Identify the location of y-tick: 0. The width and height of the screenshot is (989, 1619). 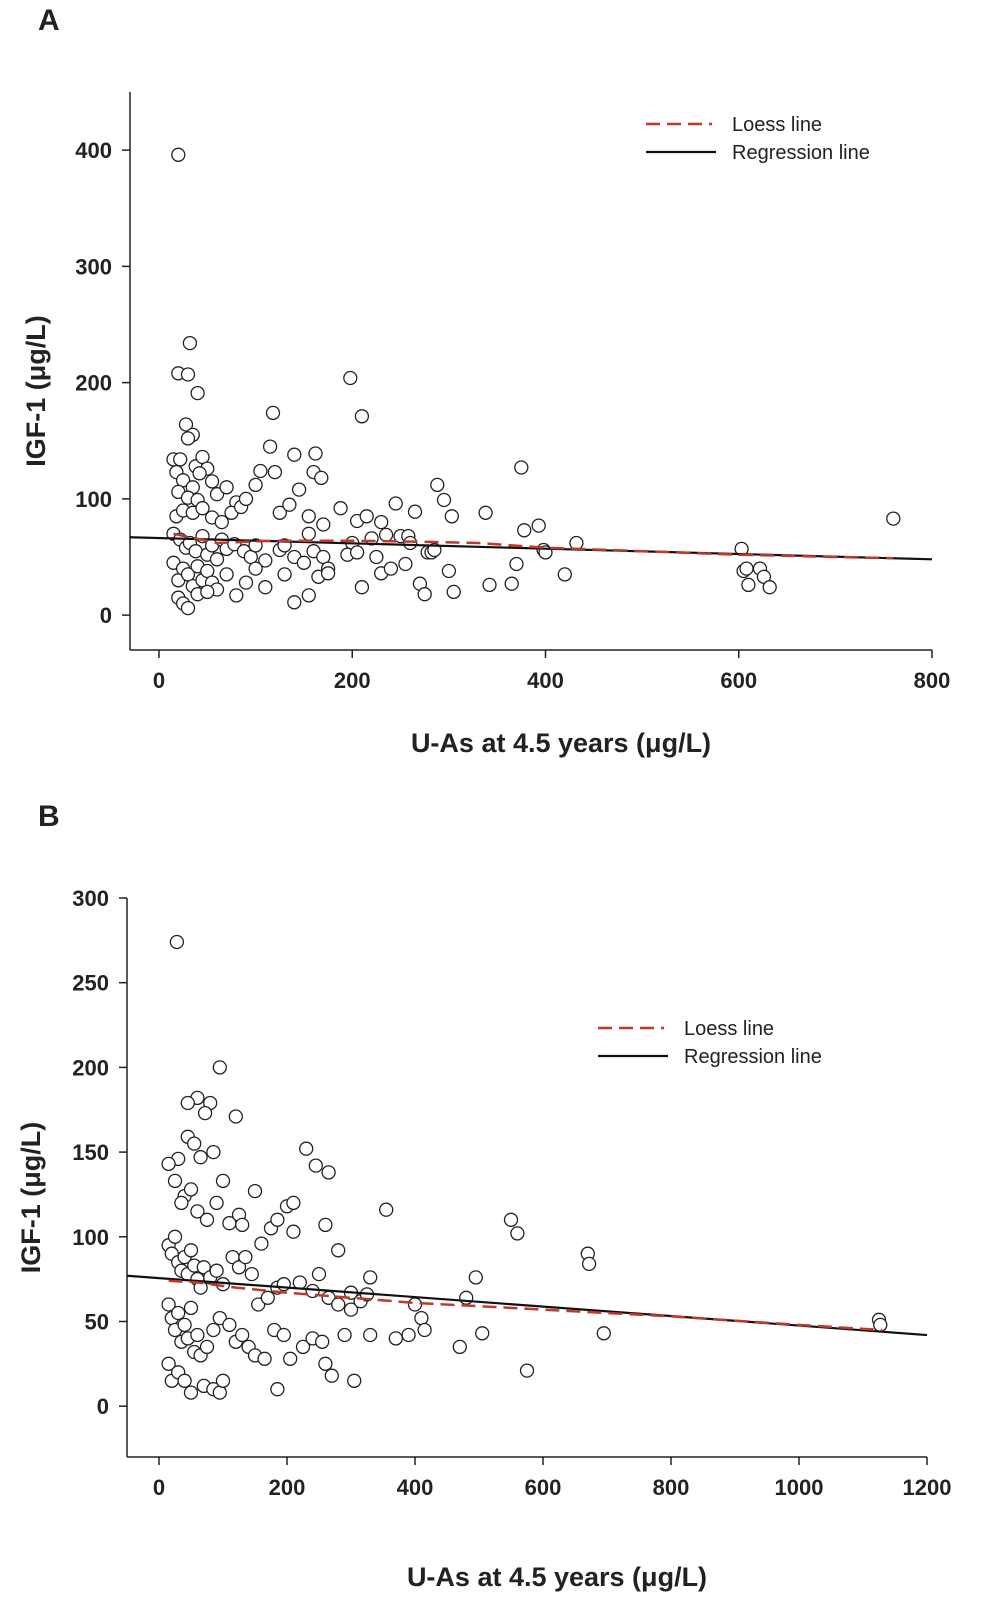
(115, 615).